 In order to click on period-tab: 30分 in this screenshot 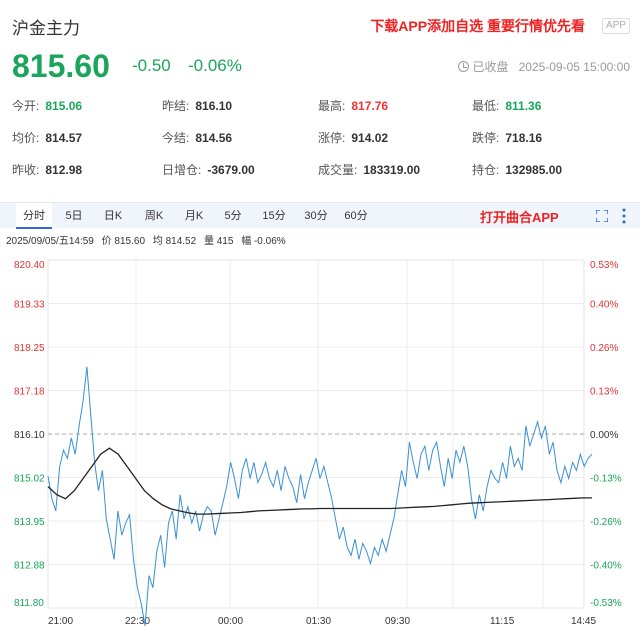, I will do `click(316, 216)`.